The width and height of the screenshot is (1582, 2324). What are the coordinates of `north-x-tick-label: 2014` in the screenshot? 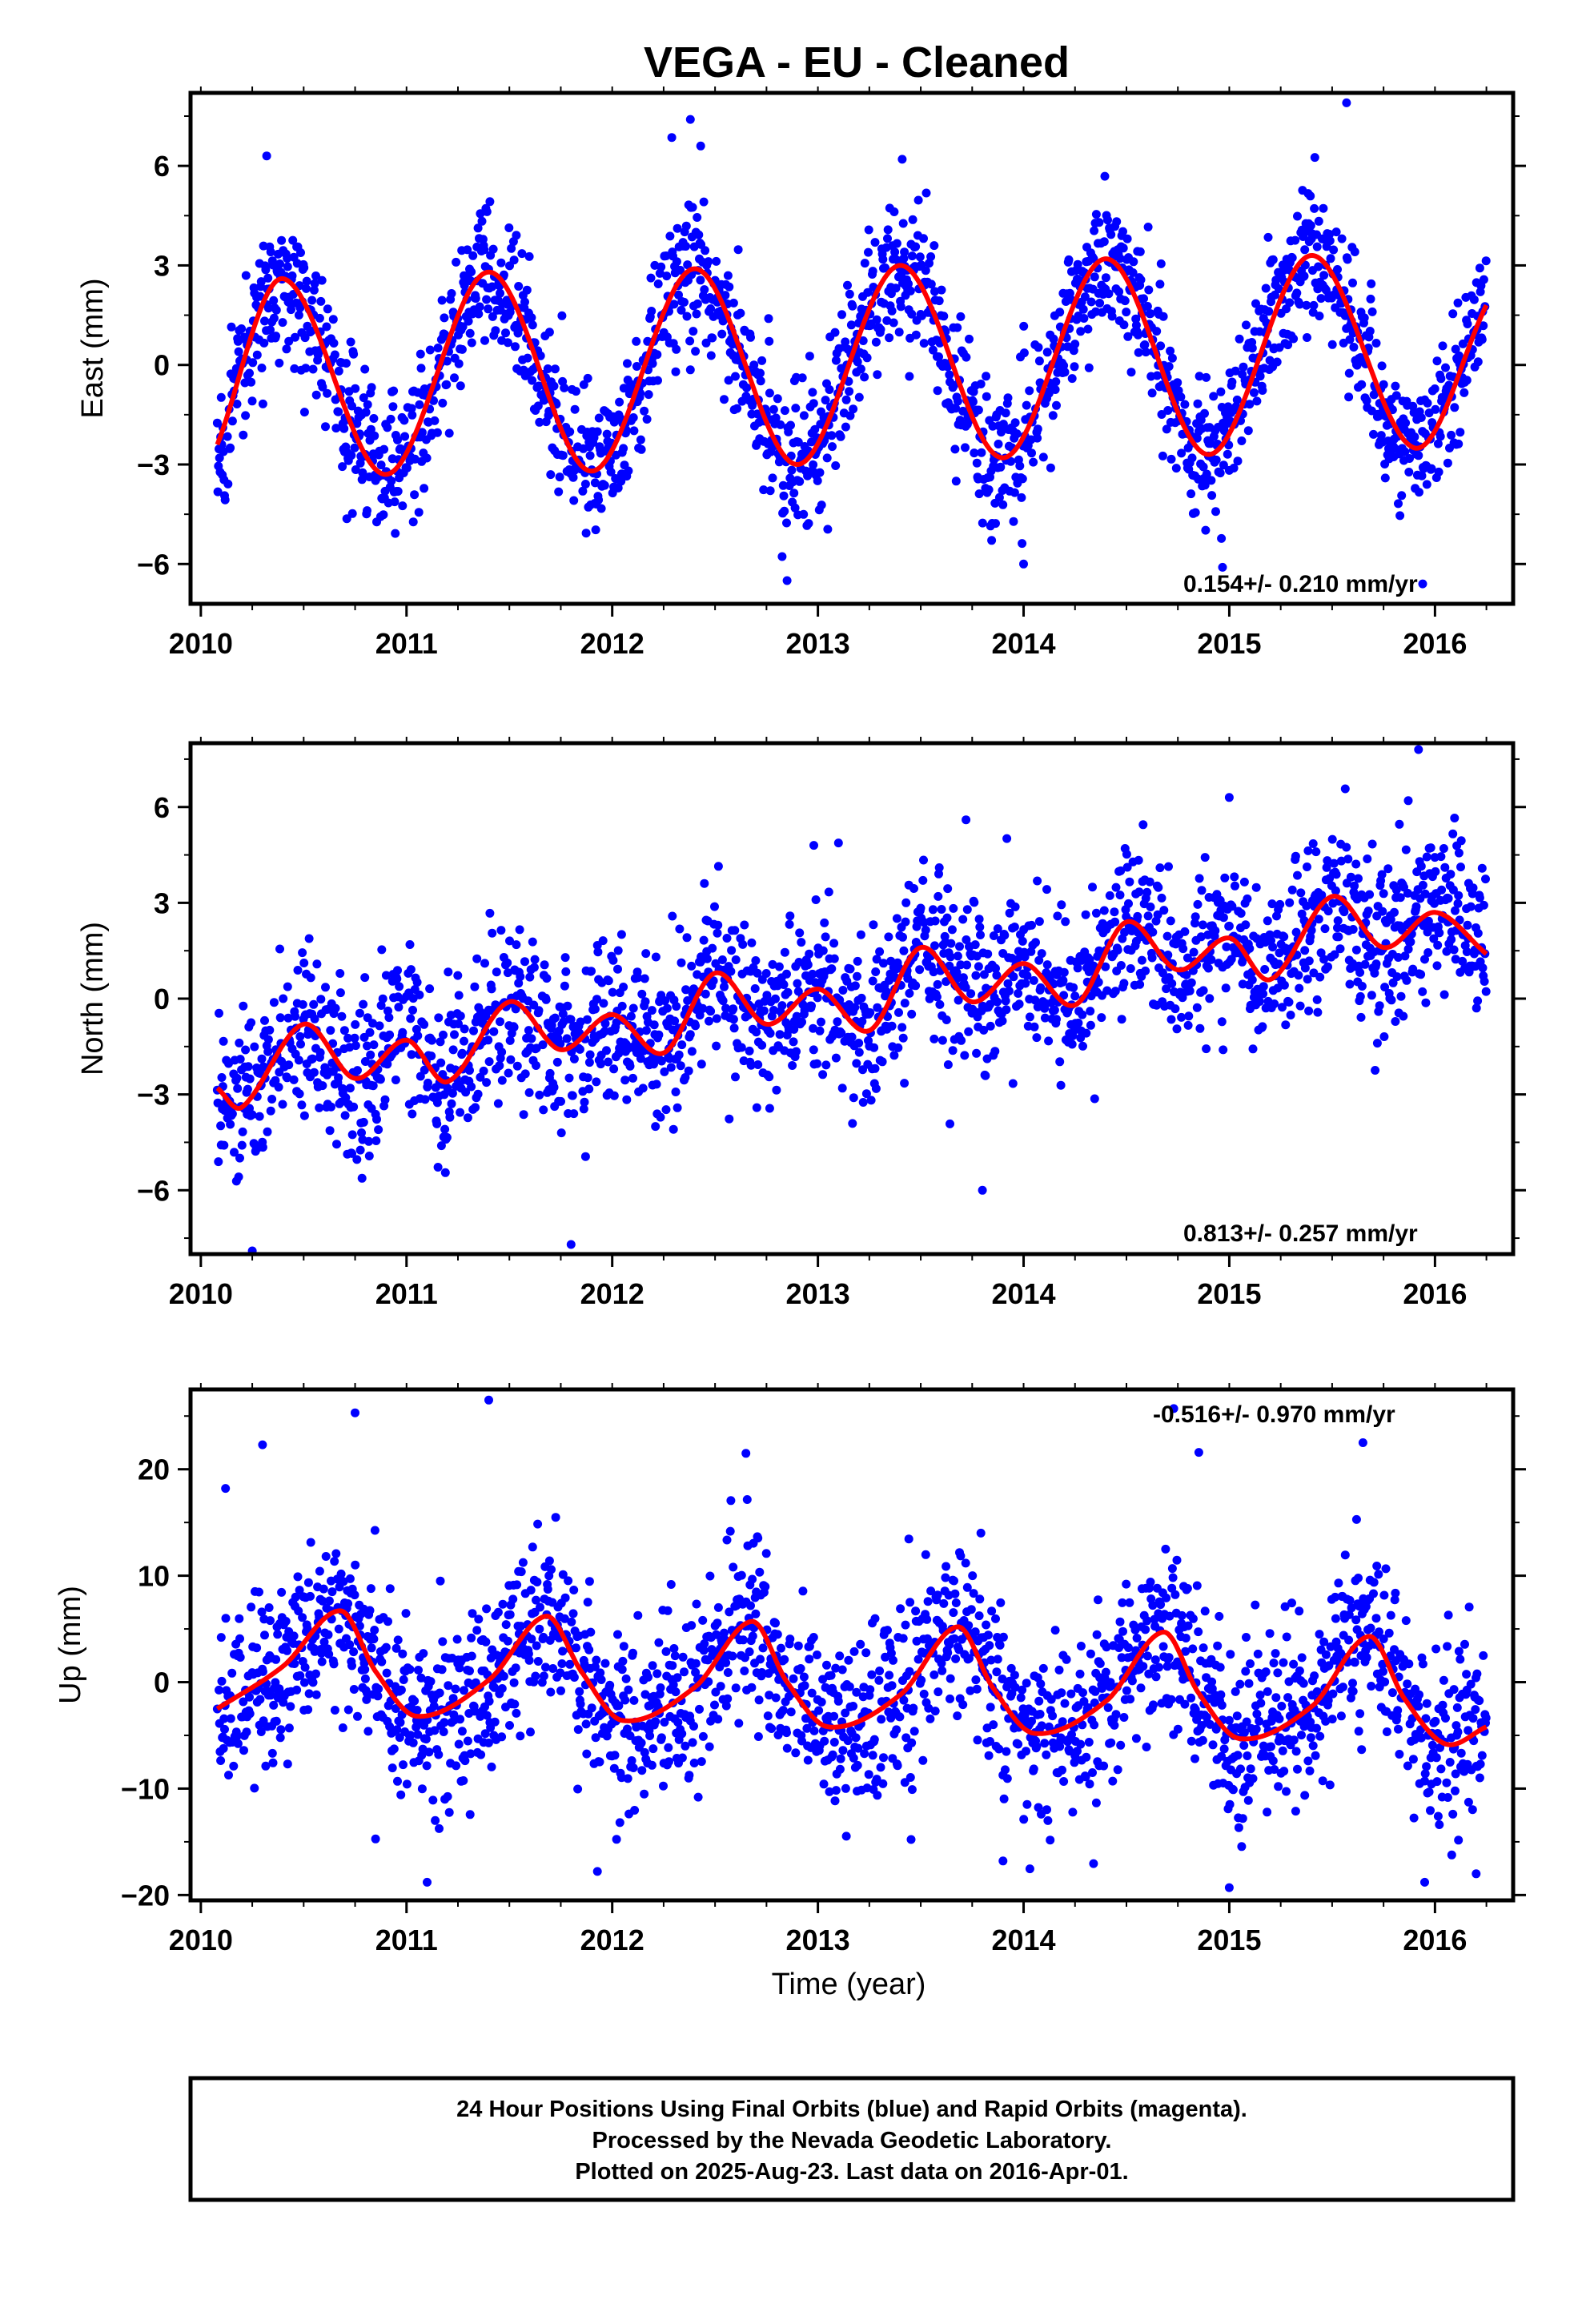 It's located at (1023, 1294).